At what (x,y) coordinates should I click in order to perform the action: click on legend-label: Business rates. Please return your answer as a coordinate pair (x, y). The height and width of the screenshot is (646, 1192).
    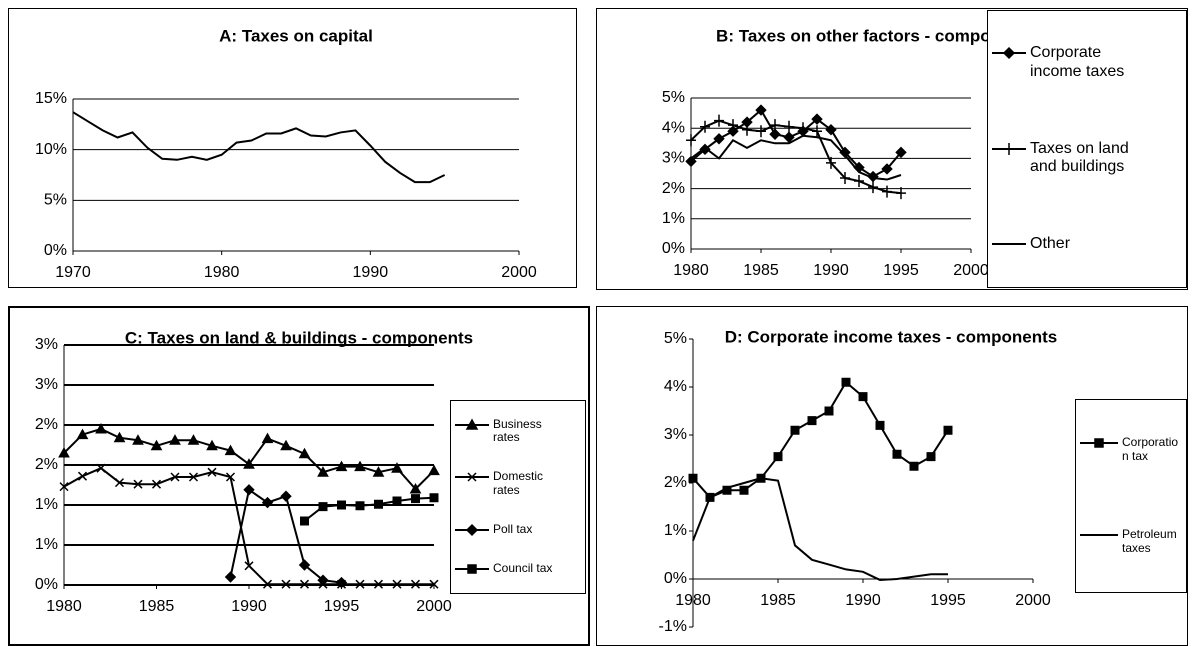
    Looking at the image, I should click on (517, 430).